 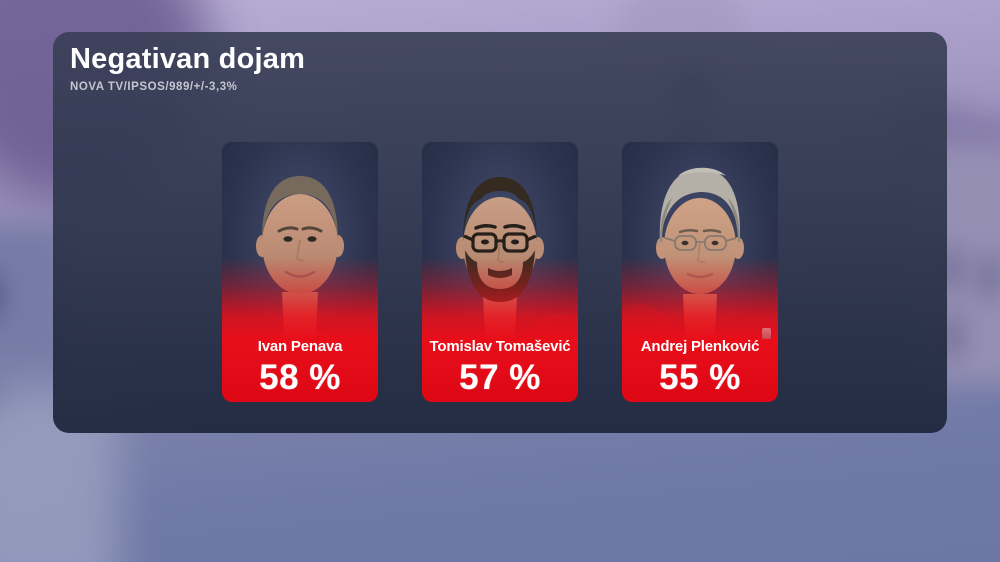 What do you see at coordinates (300, 346) in the screenshot?
I see `candidate-name: Ivan Penava` at bounding box center [300, 346].